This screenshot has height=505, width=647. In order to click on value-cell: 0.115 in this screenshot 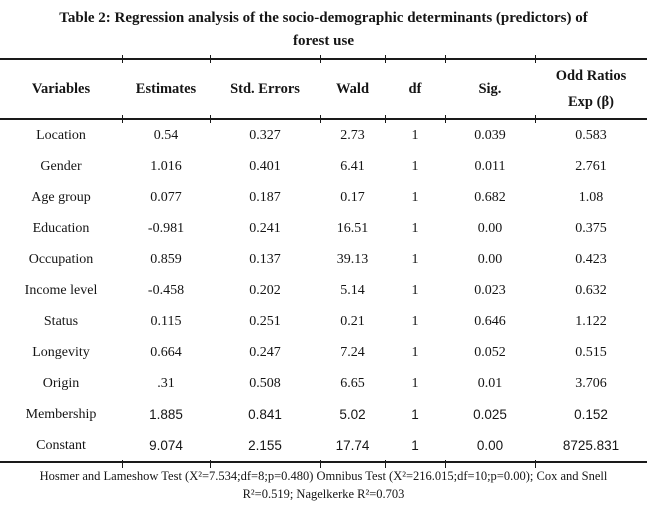, I will do `click(166, 321)`.